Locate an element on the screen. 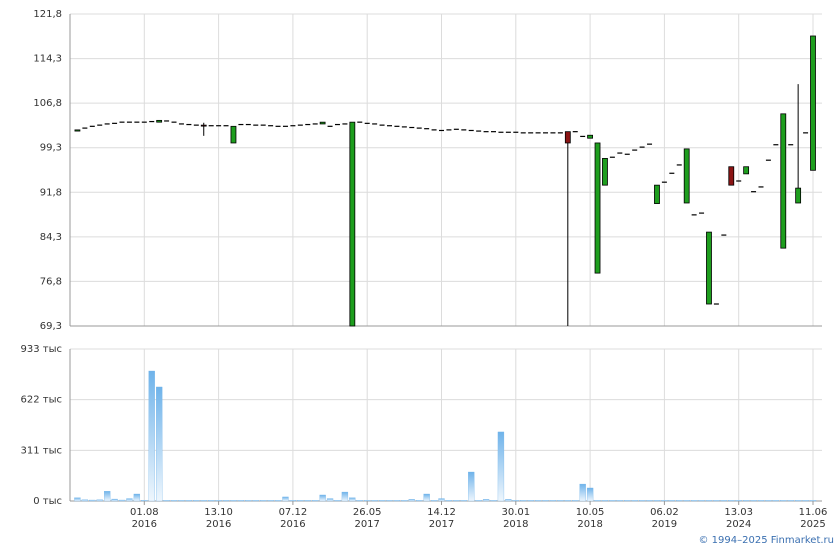 The image size is (840, 550). y-tick-label: 622 тыс is located at coordinates (41, 400).